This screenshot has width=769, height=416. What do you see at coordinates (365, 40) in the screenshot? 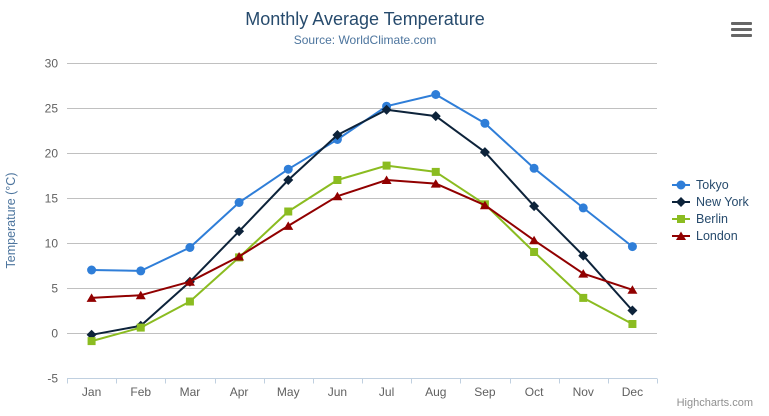
I see `chart-subtitle: Source: WorldClimate.com` at bounding box center [365, 40].